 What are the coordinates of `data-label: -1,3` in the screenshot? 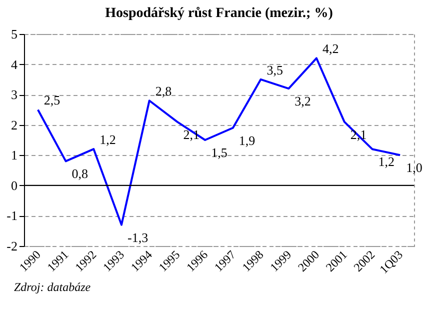 It's located at (138, 237).